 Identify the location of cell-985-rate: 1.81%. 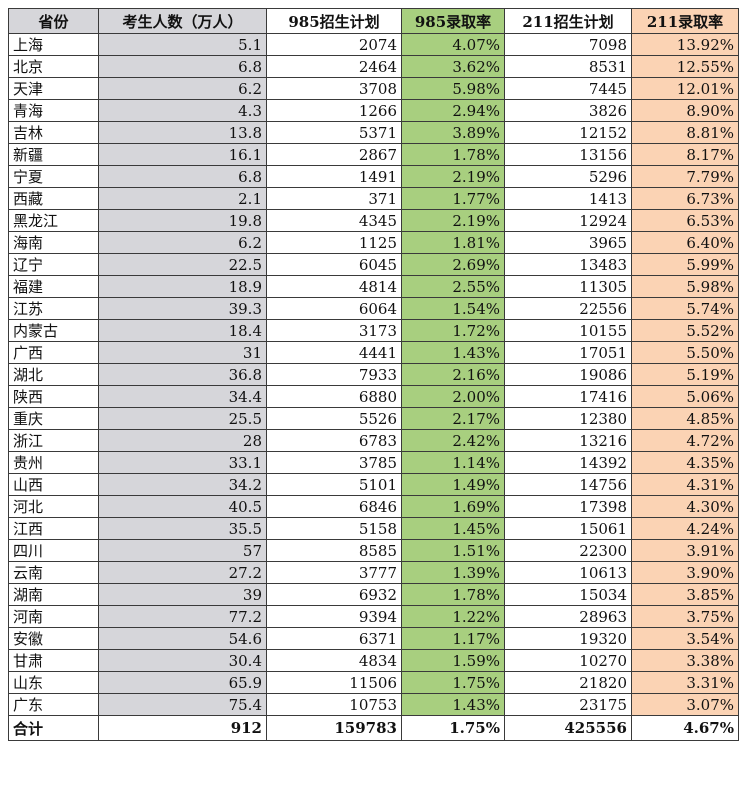
(453, 242).